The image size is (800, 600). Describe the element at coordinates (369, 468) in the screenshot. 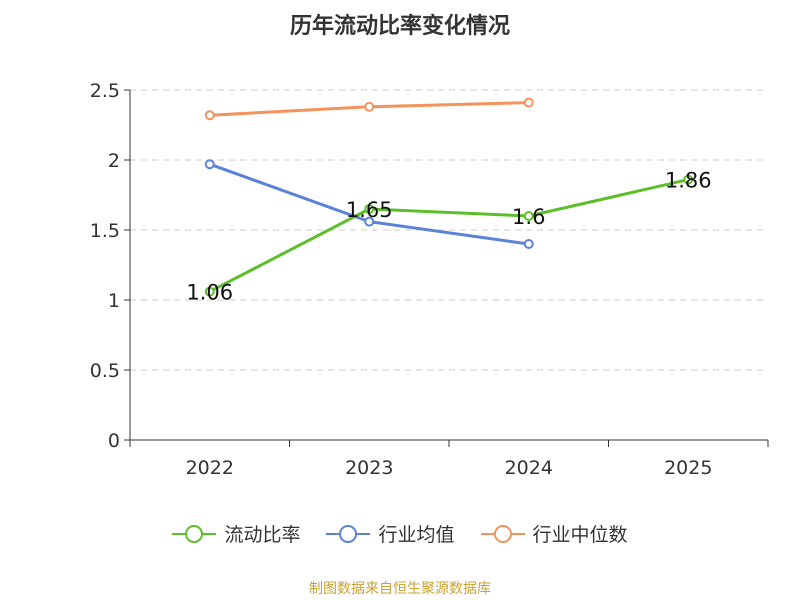

I see `x-tick-label: 2023` at that location.